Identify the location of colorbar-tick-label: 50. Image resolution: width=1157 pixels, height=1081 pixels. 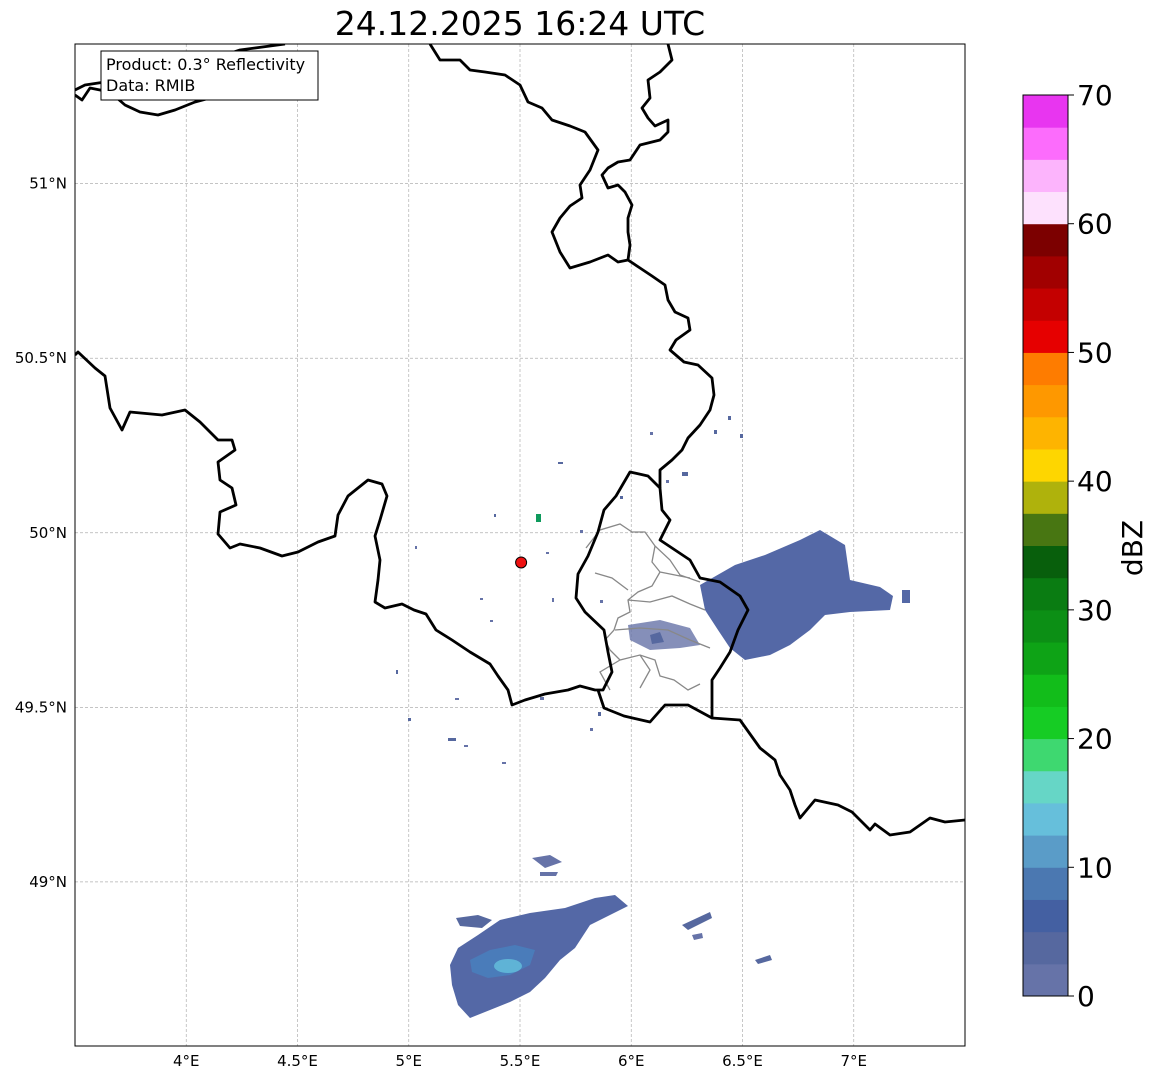
(1095, 352).